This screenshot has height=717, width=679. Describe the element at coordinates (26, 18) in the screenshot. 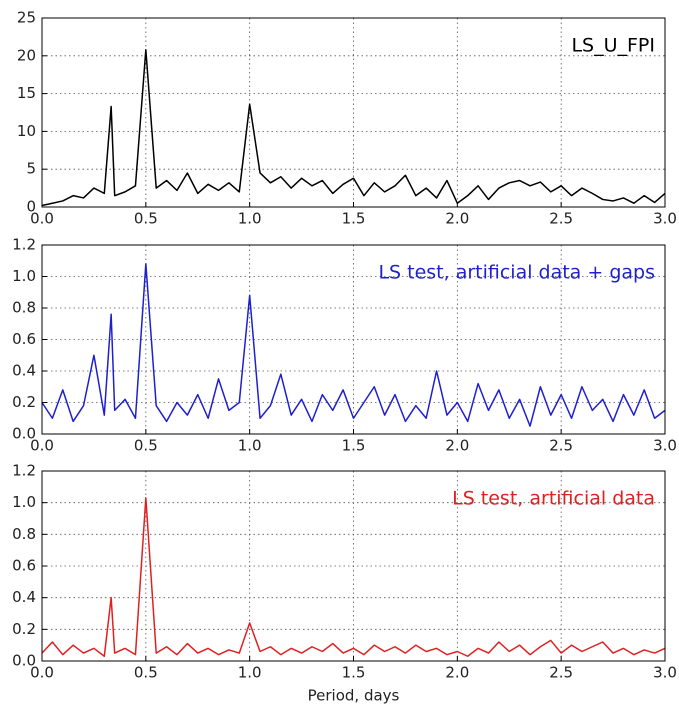

I see `y-tick-label: 25` at that location.